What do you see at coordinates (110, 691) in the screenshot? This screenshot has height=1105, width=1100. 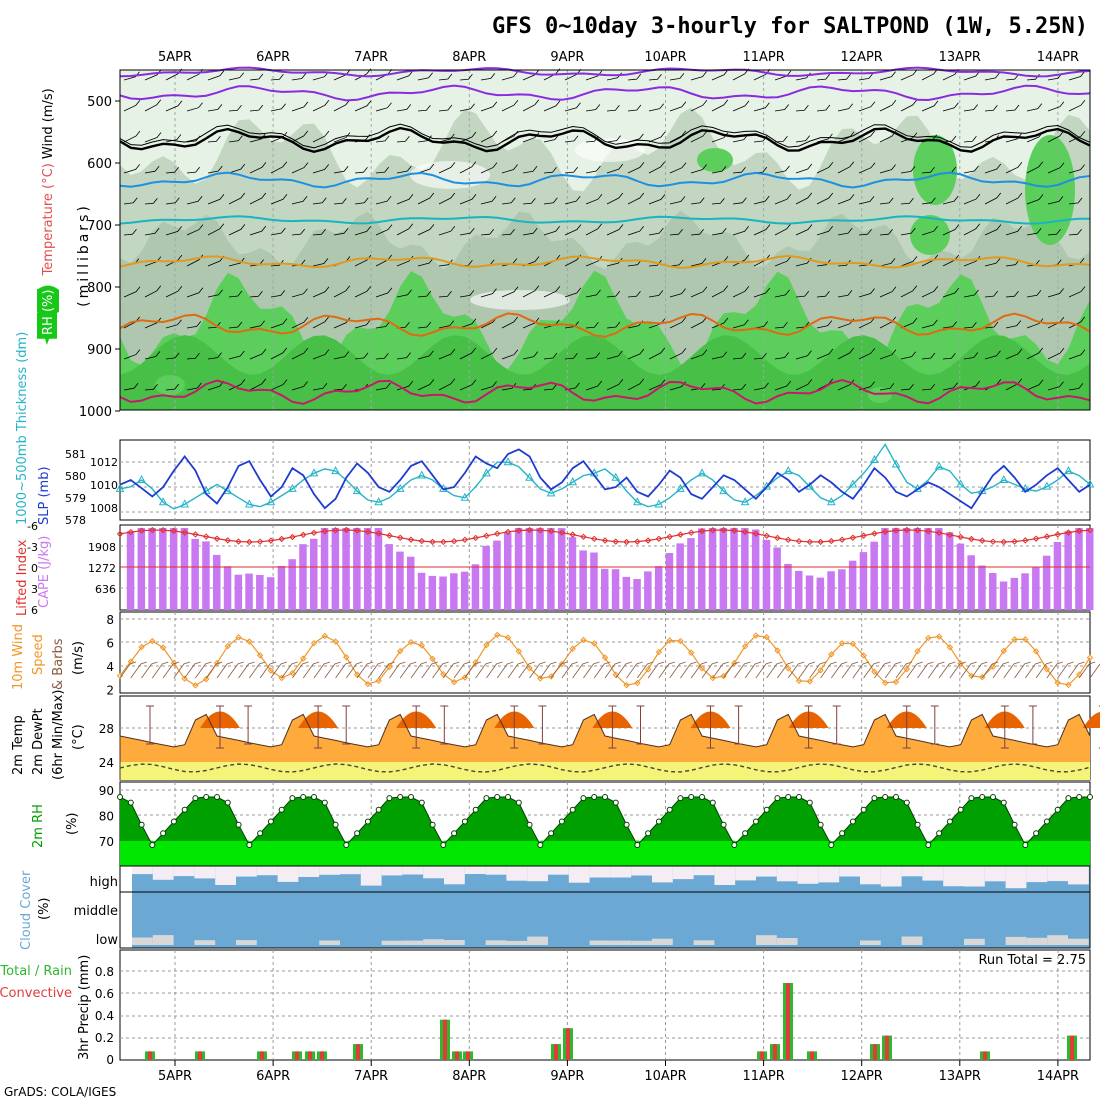 I see `wind10-tick-label: 2` at bounding box center [110, 691].